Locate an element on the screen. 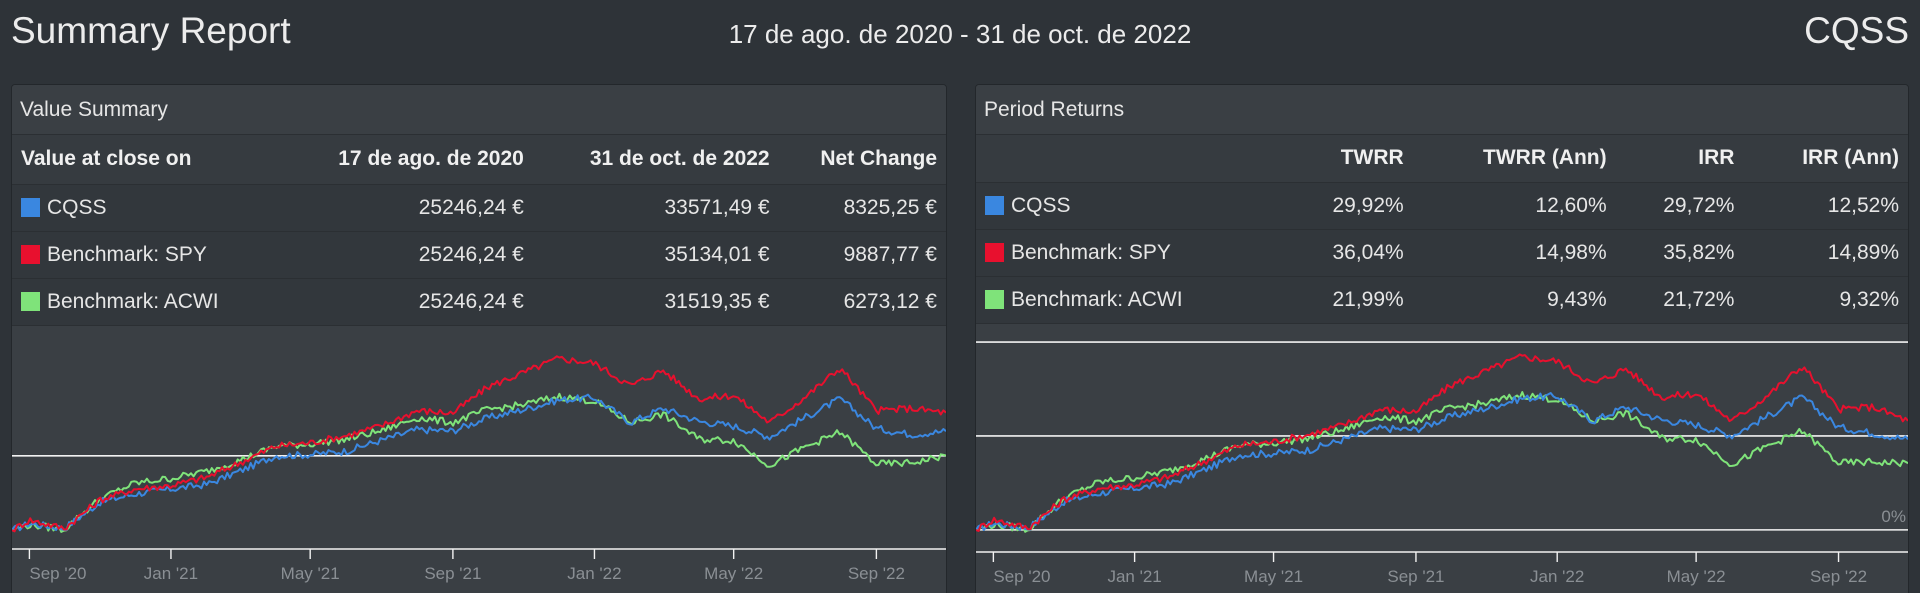 The image size is (1920, 593). column-header: IRR (Ann) is located at coordinates (1825, 159).